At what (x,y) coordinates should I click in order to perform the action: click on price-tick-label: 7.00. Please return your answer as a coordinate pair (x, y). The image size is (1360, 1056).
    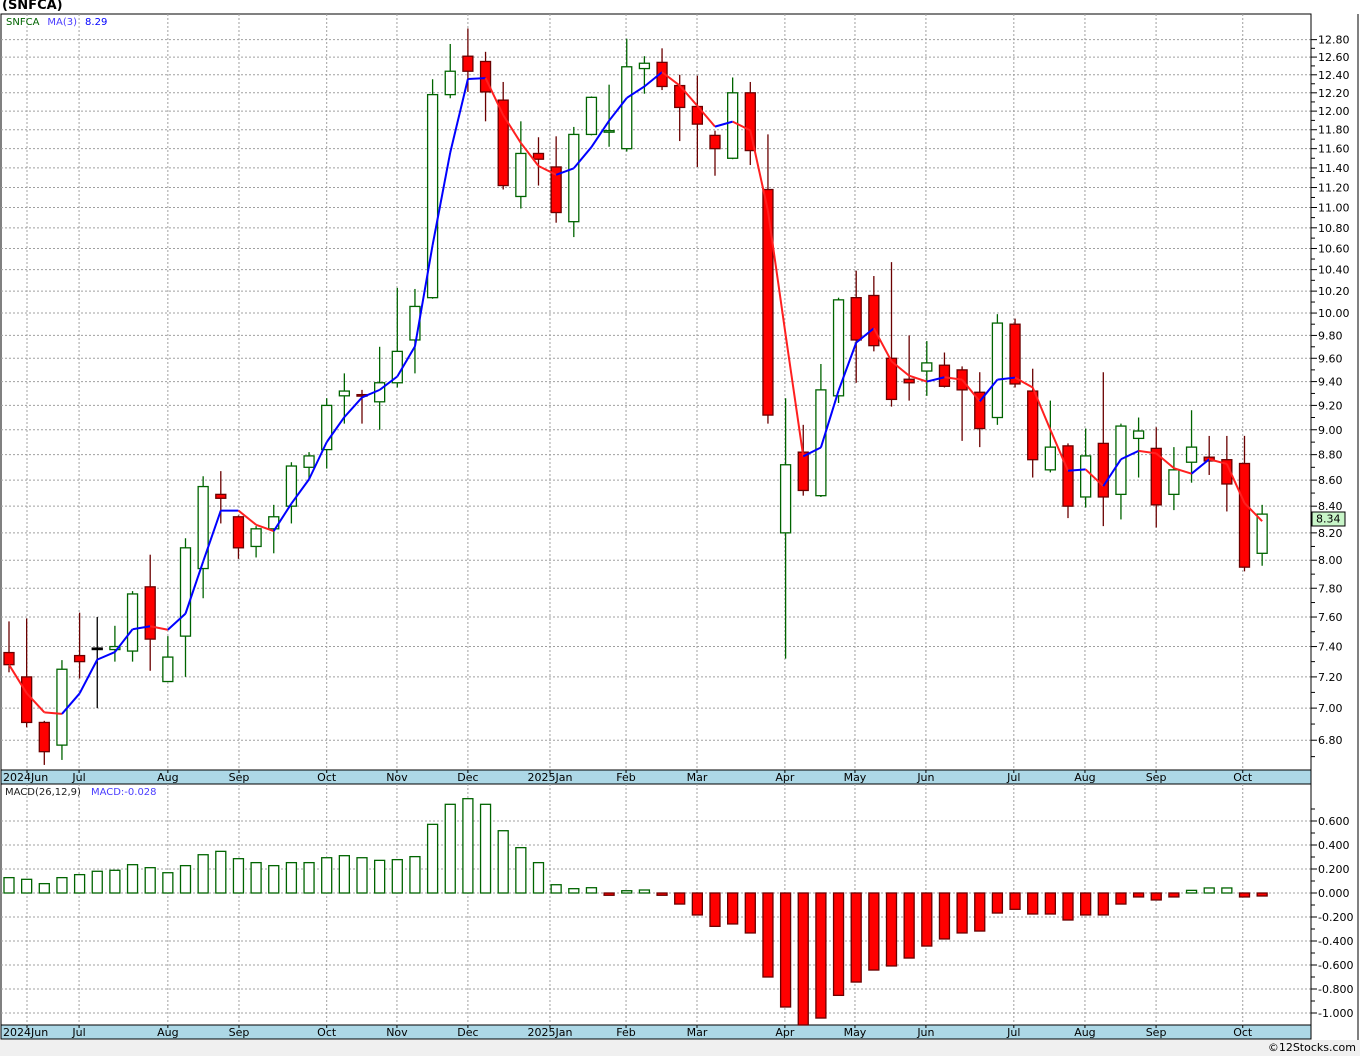
    Looking at the image, I should click on (1330, 708).